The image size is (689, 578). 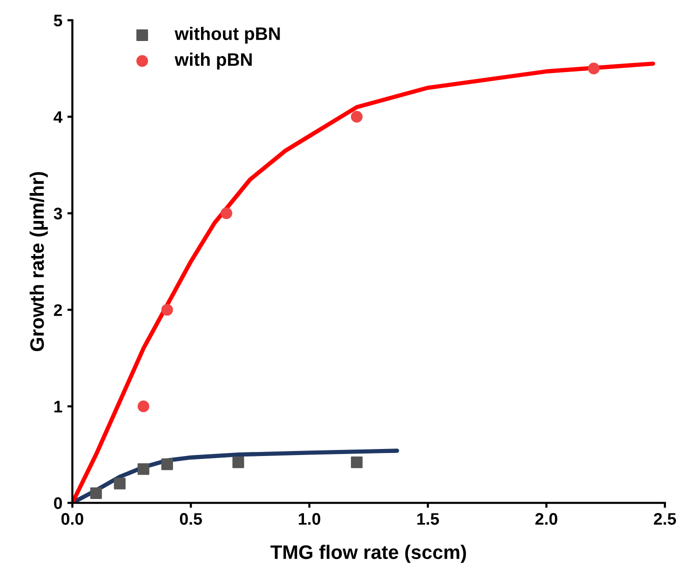 What do you see at coordinates (309, 519) in the screenshot?
I see `x-tick-label: 1.0` at bounding box center [309, 519].